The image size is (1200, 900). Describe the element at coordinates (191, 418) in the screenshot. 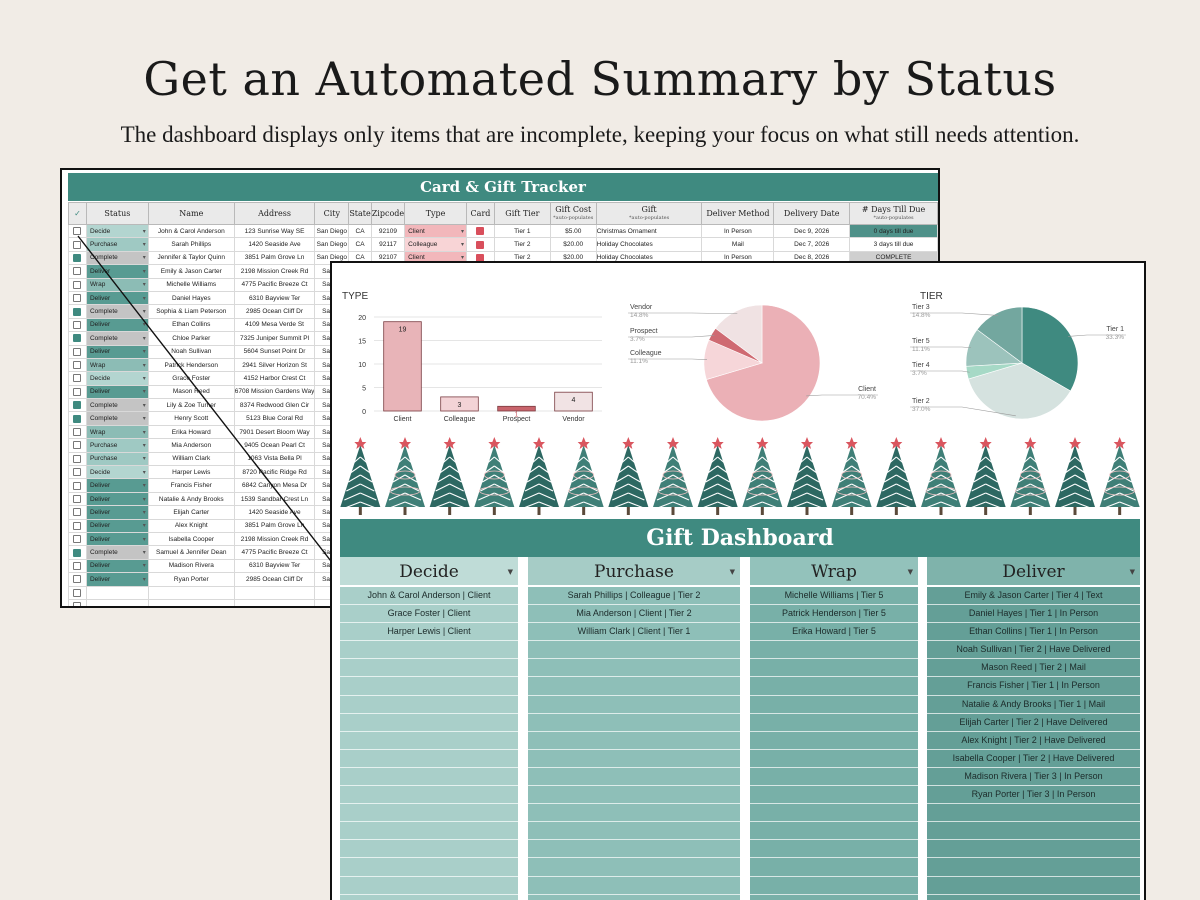

I see `cell-name: Henry Scott` at that location.